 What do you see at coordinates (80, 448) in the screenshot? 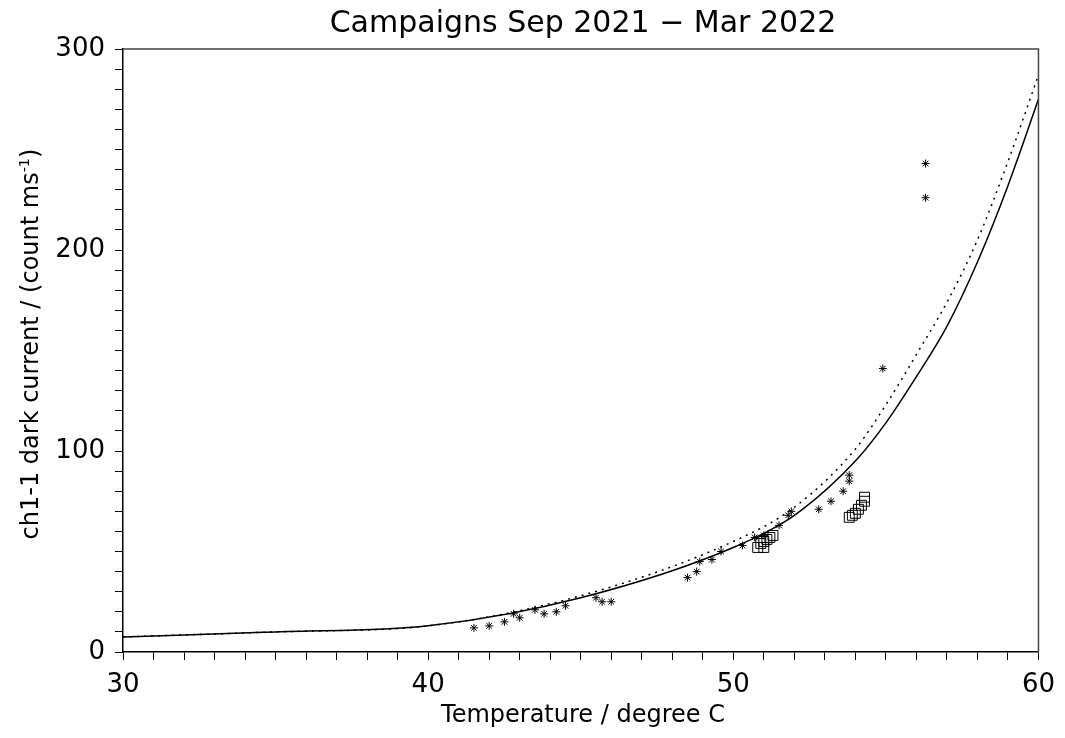
I see `y-tick-label: 100` at bounding box center [80, 448].